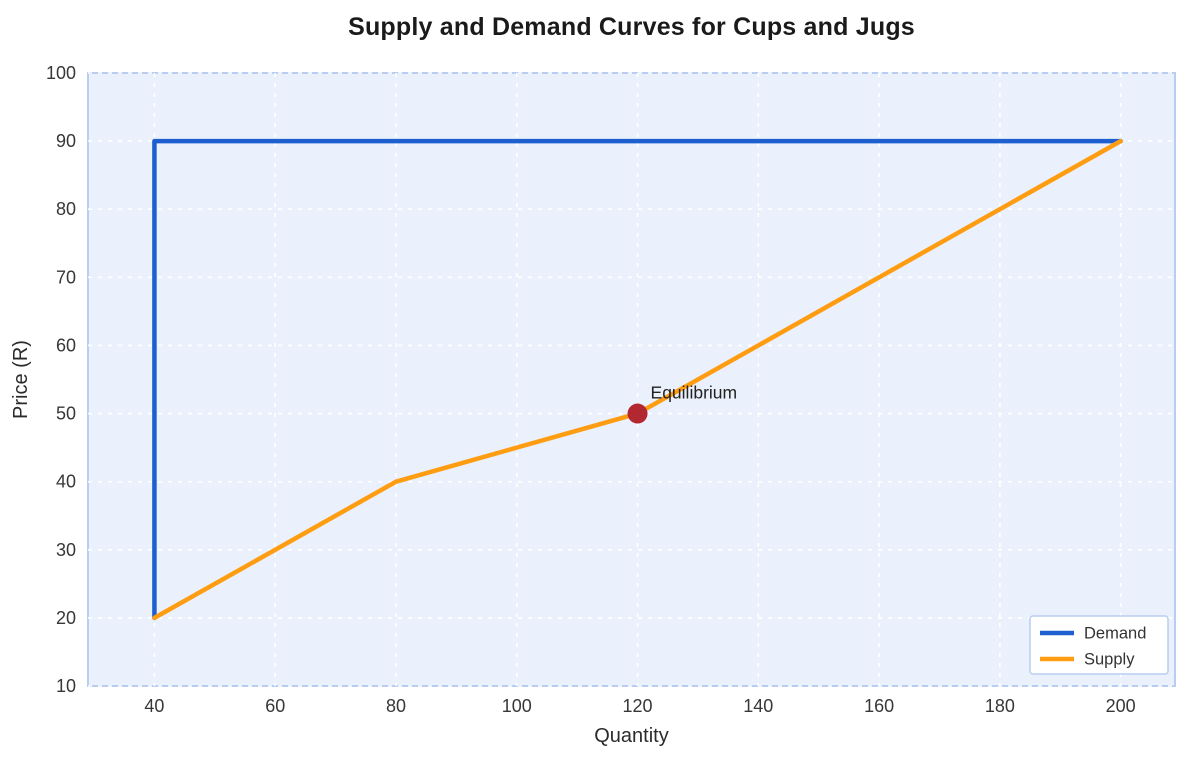 This screenshot has width=1200, height=761. Describe the element at coordinates (1000, 706) in the screenshot. I see `x-tick-label: 180` at that location.